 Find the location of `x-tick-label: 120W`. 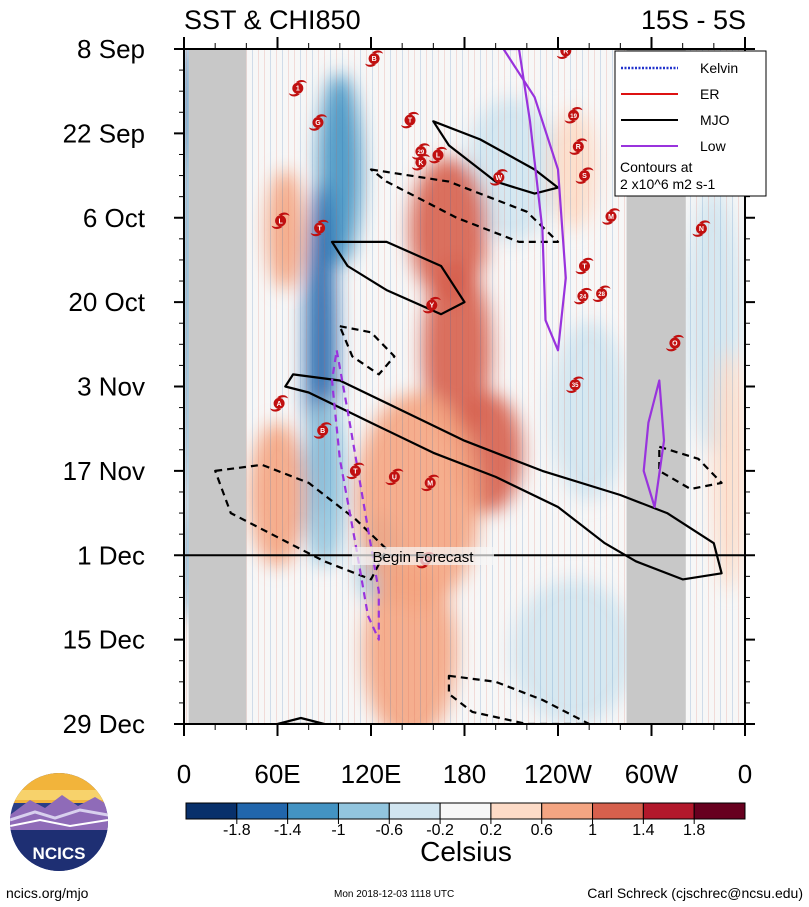

x-tick-label: 120W is located at coordinates (558, 774).